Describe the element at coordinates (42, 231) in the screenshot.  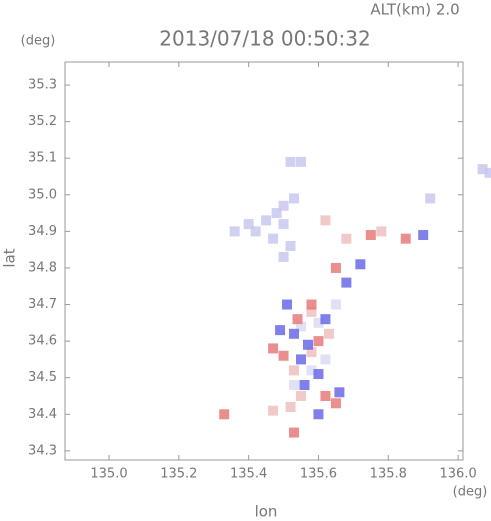
I see `y-tick-label: 34.9` at that location.